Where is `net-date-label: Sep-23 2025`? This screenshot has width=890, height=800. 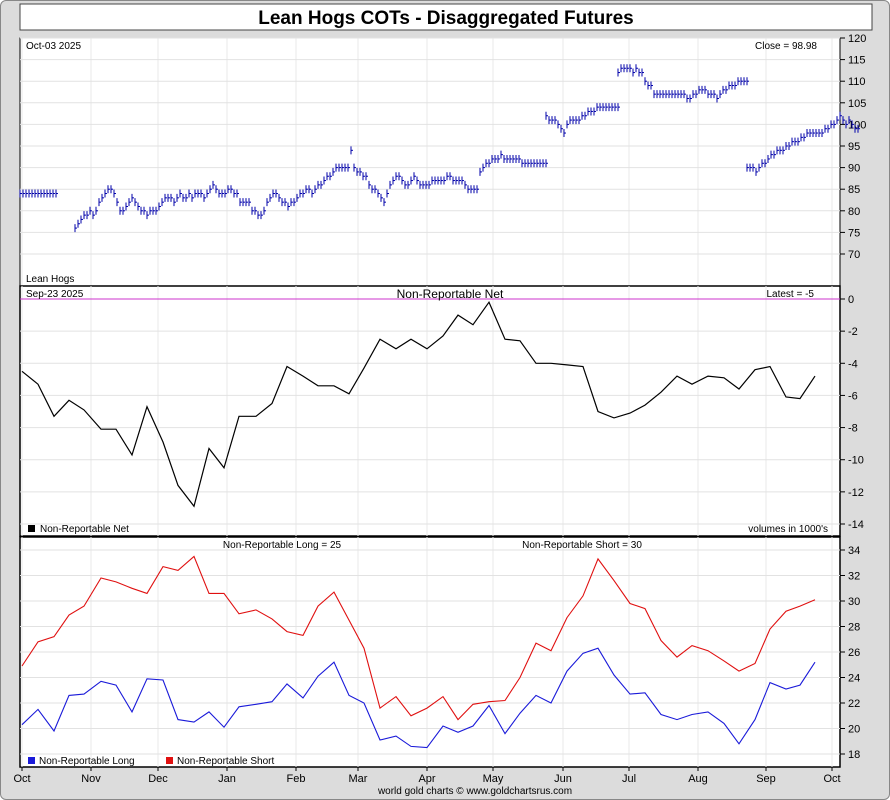
net-date-label: Sep-23 2025 is located at coordinates (55, 294).